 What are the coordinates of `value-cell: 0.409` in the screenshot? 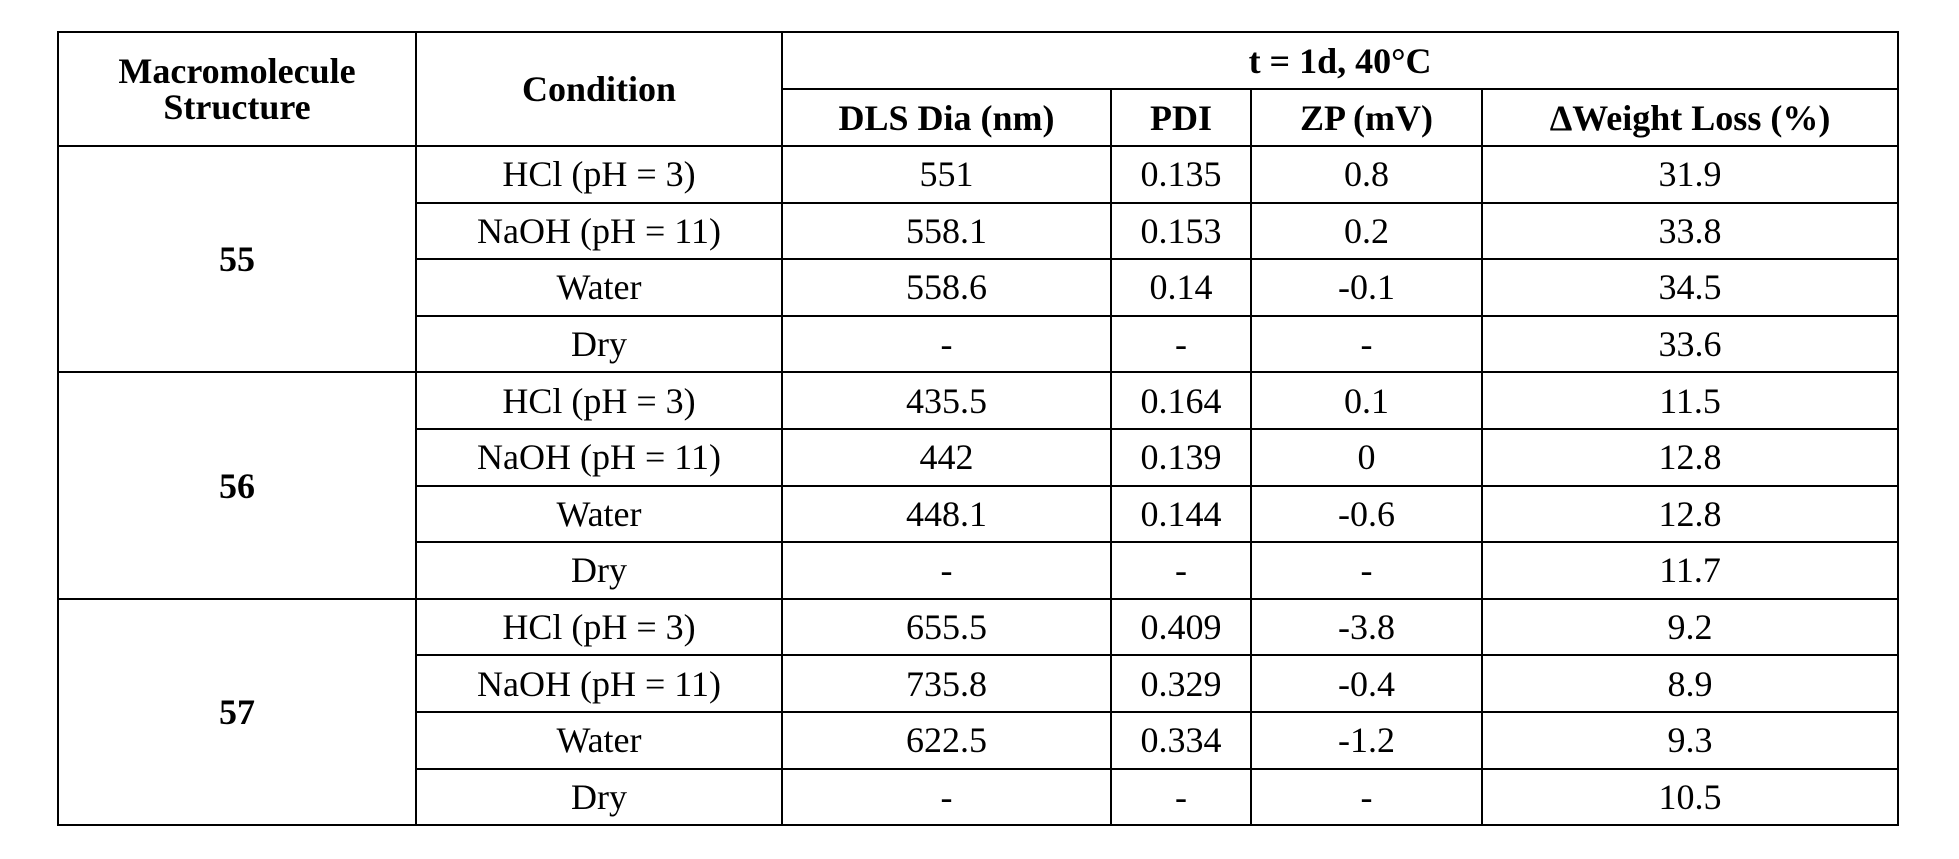 It's located at (1181, 627).